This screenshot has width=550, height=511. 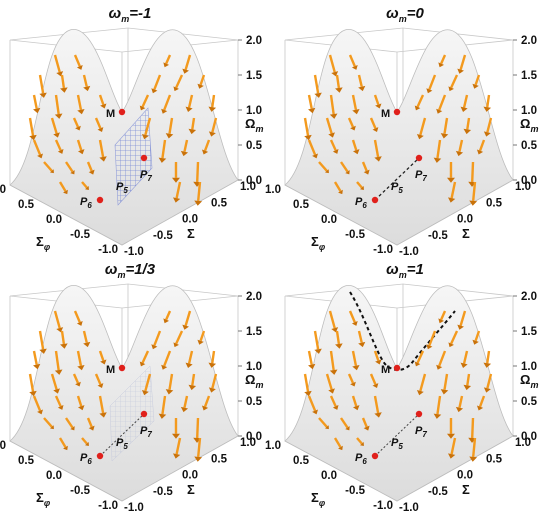 I want to click on sigma-phi-tick-label: -1.0, so click(x=383, y=505).